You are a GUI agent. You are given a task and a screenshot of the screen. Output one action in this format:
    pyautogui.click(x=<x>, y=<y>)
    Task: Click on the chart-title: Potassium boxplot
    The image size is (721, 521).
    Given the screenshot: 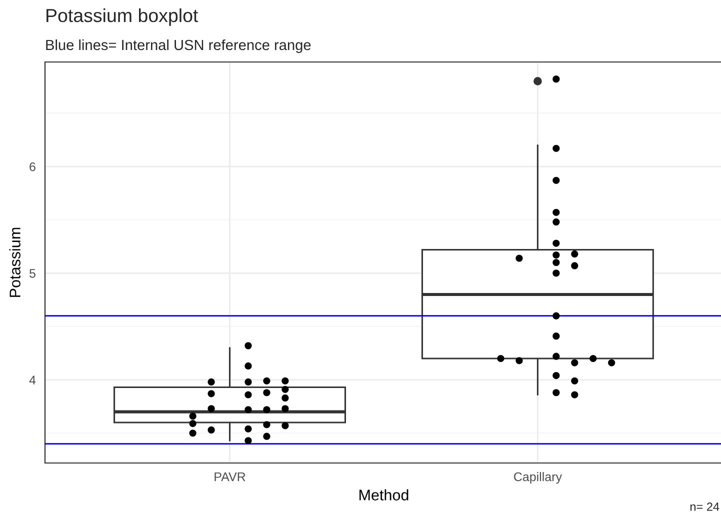 What is the action you would take?
    pyautogui.click(x=122, y=17)
    